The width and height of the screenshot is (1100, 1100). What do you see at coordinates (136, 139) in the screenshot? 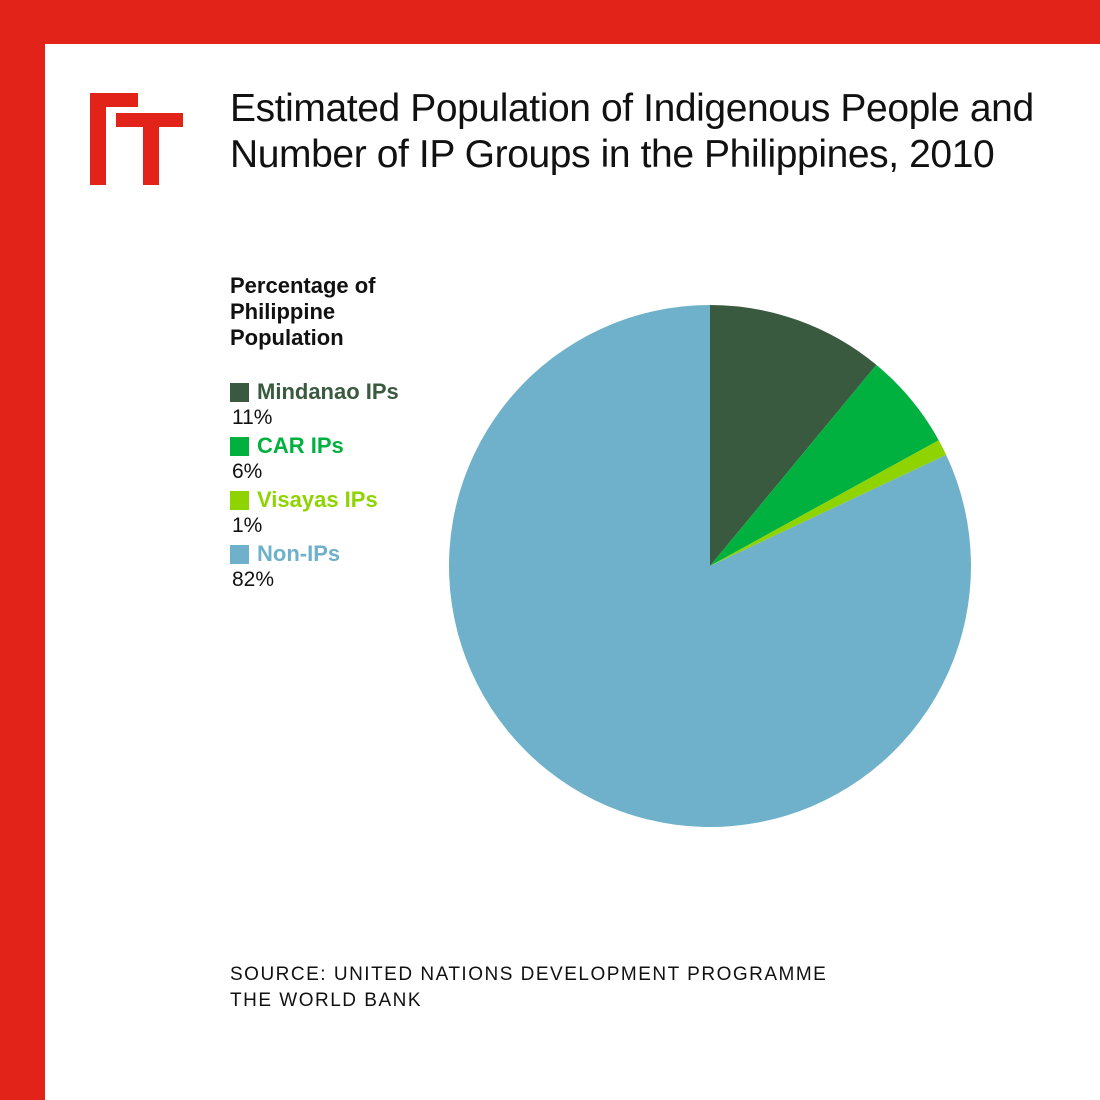
I see `ft-logo-icon` at bounding box center [136, 139].